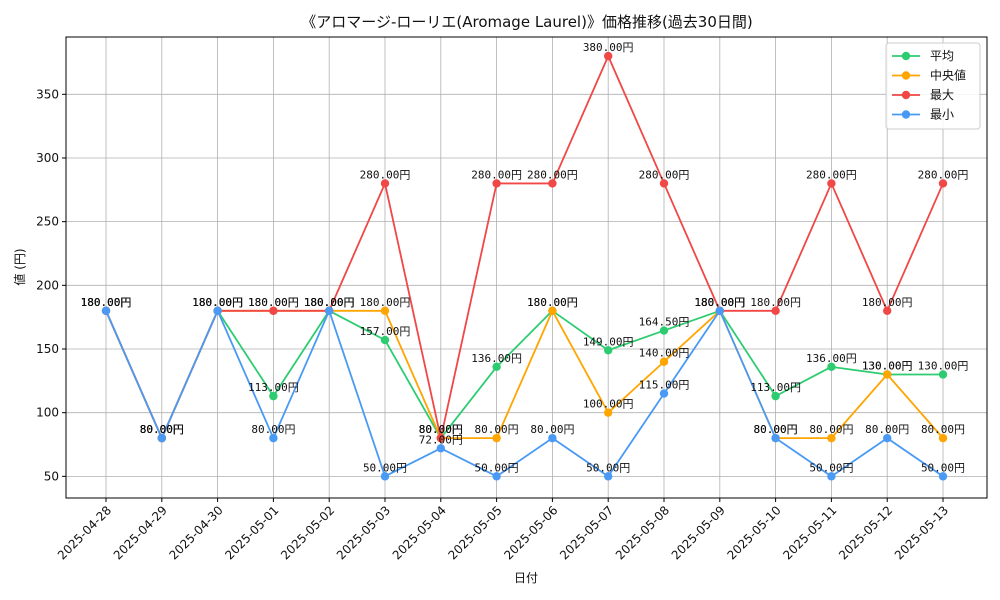 This screenshot has width=1000, height=600. Describe the element at coordinates (47, 349) in the screenshot. I see `y-tick-label: 150` at that location.